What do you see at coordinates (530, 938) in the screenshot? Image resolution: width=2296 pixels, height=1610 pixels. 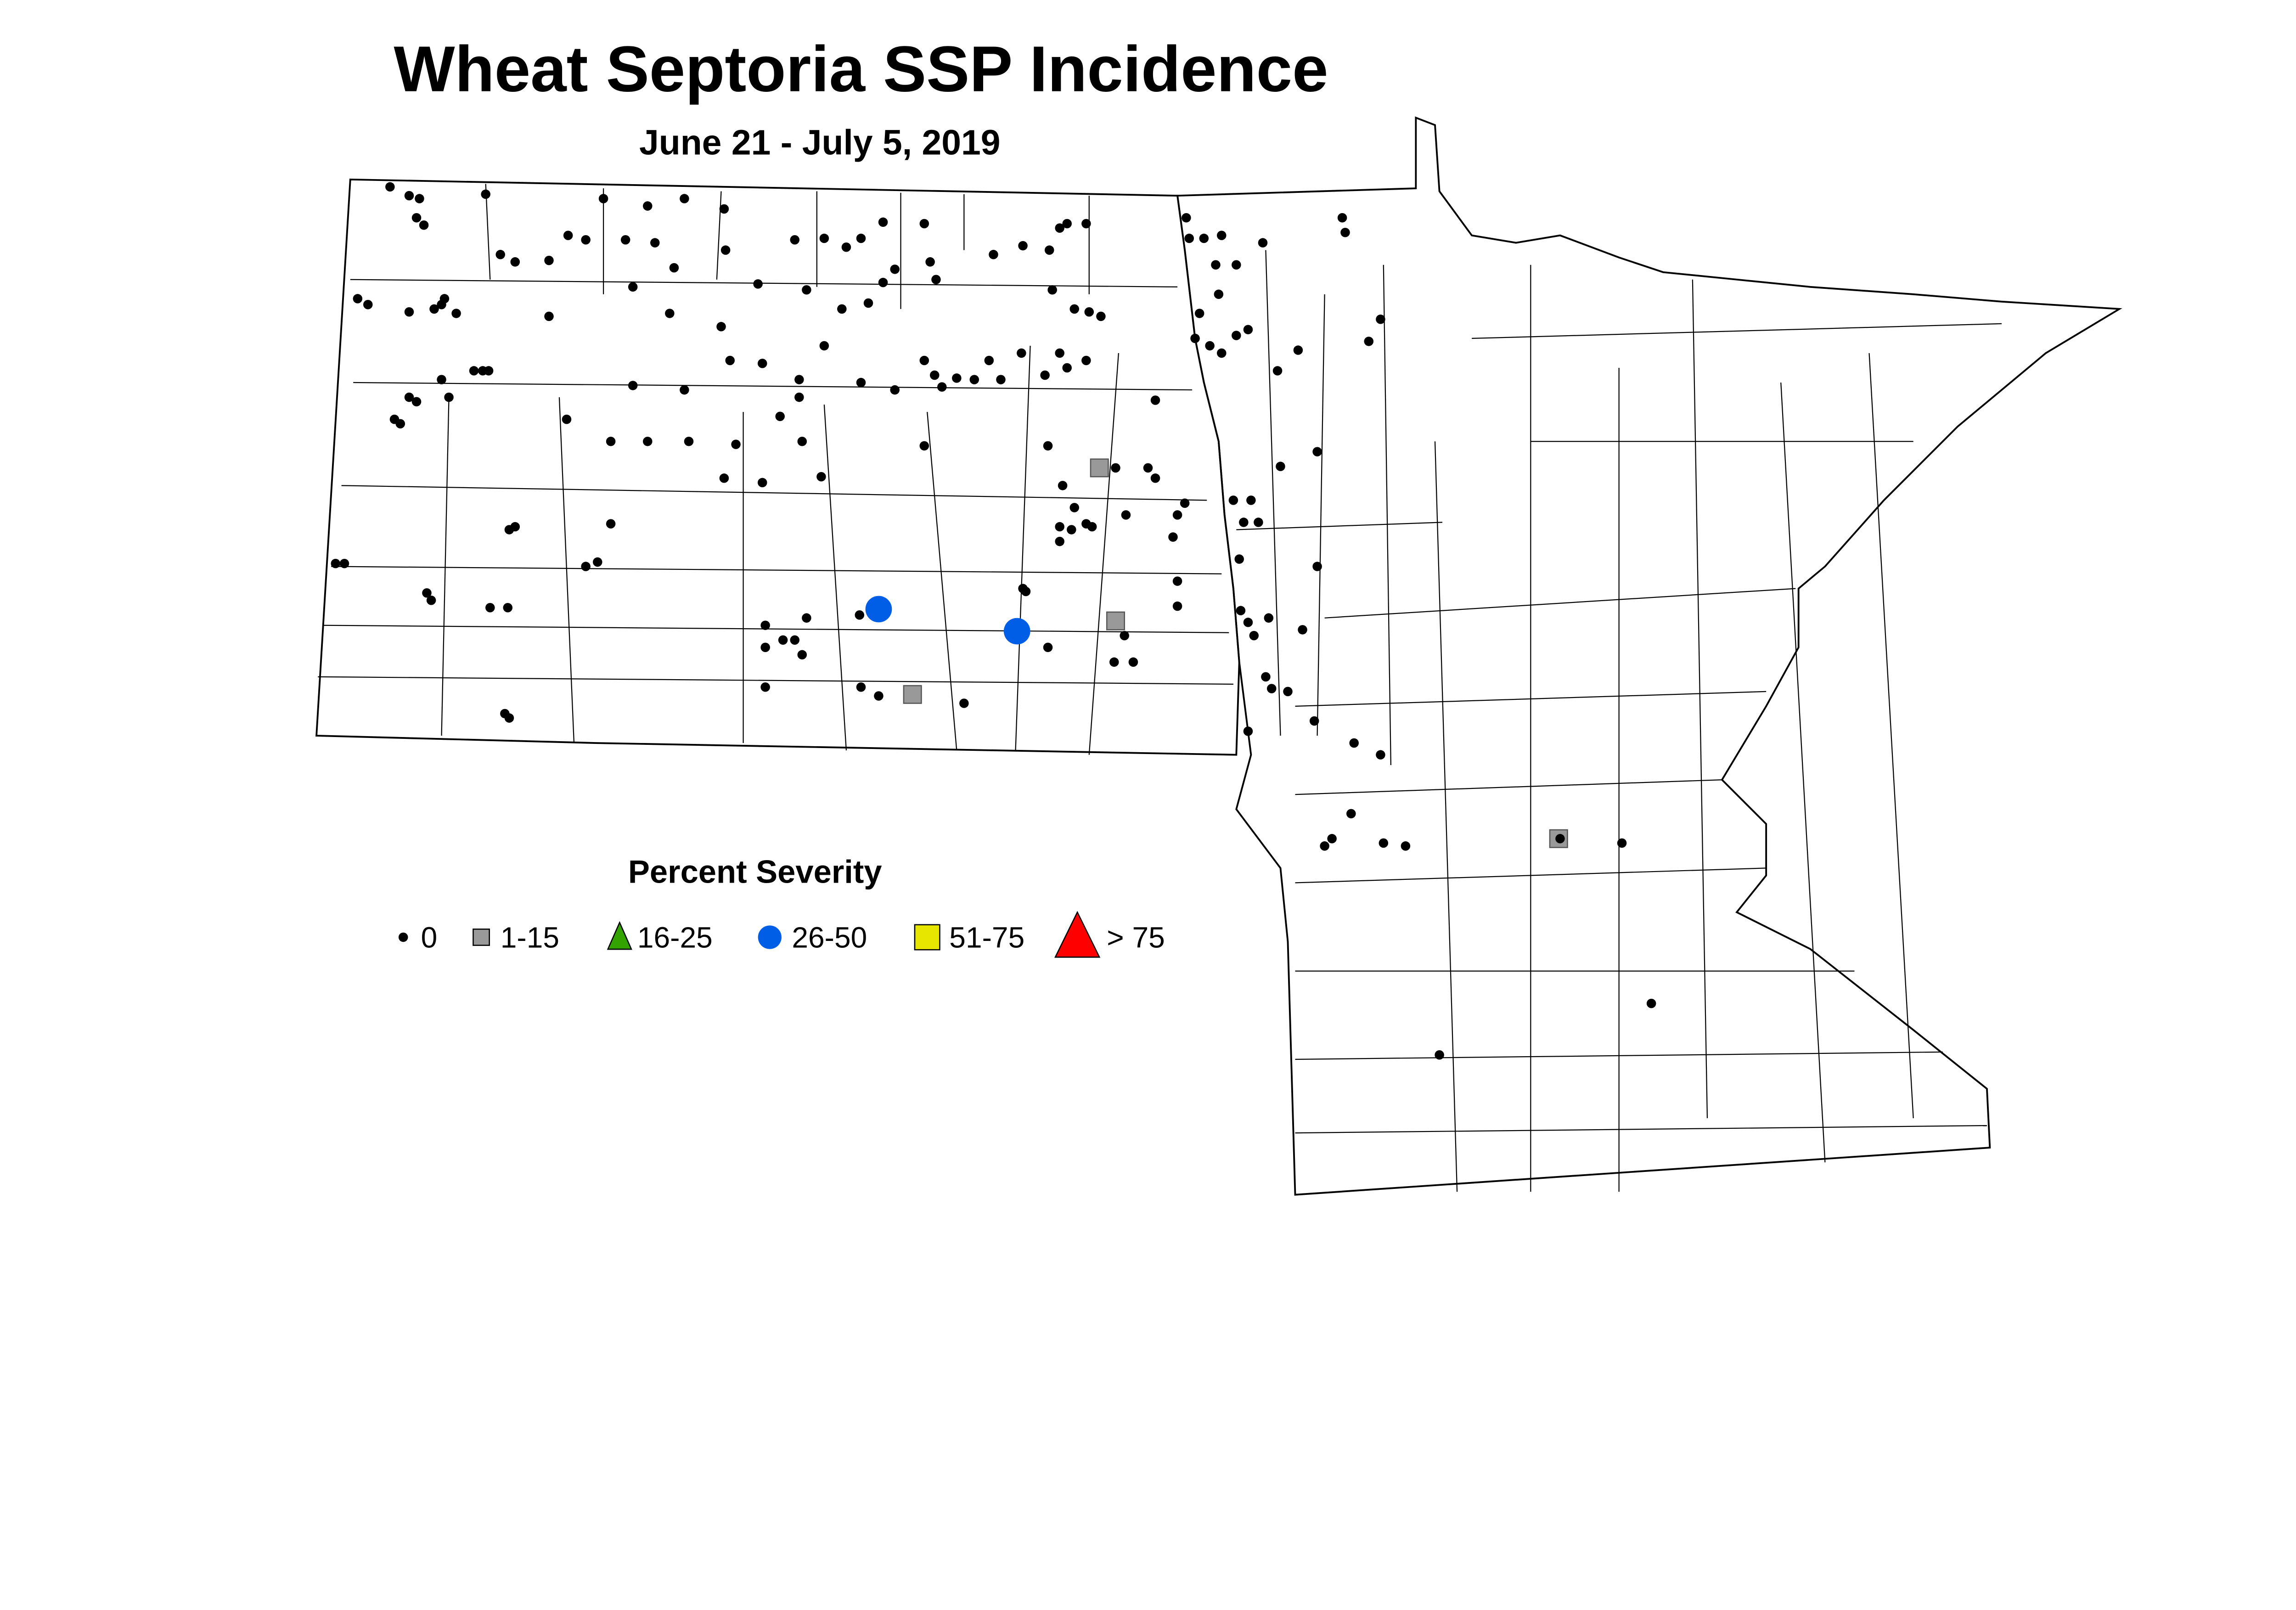 I see `legend-label: 1-15` at bounding box center [530, 938].